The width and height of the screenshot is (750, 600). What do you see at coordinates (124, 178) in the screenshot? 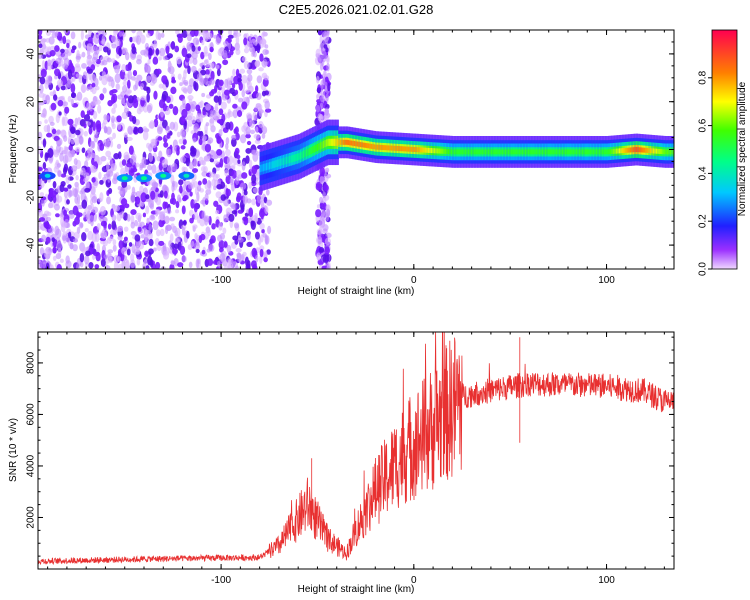
I see `ridge-segment` at bounding box center [124, 178].